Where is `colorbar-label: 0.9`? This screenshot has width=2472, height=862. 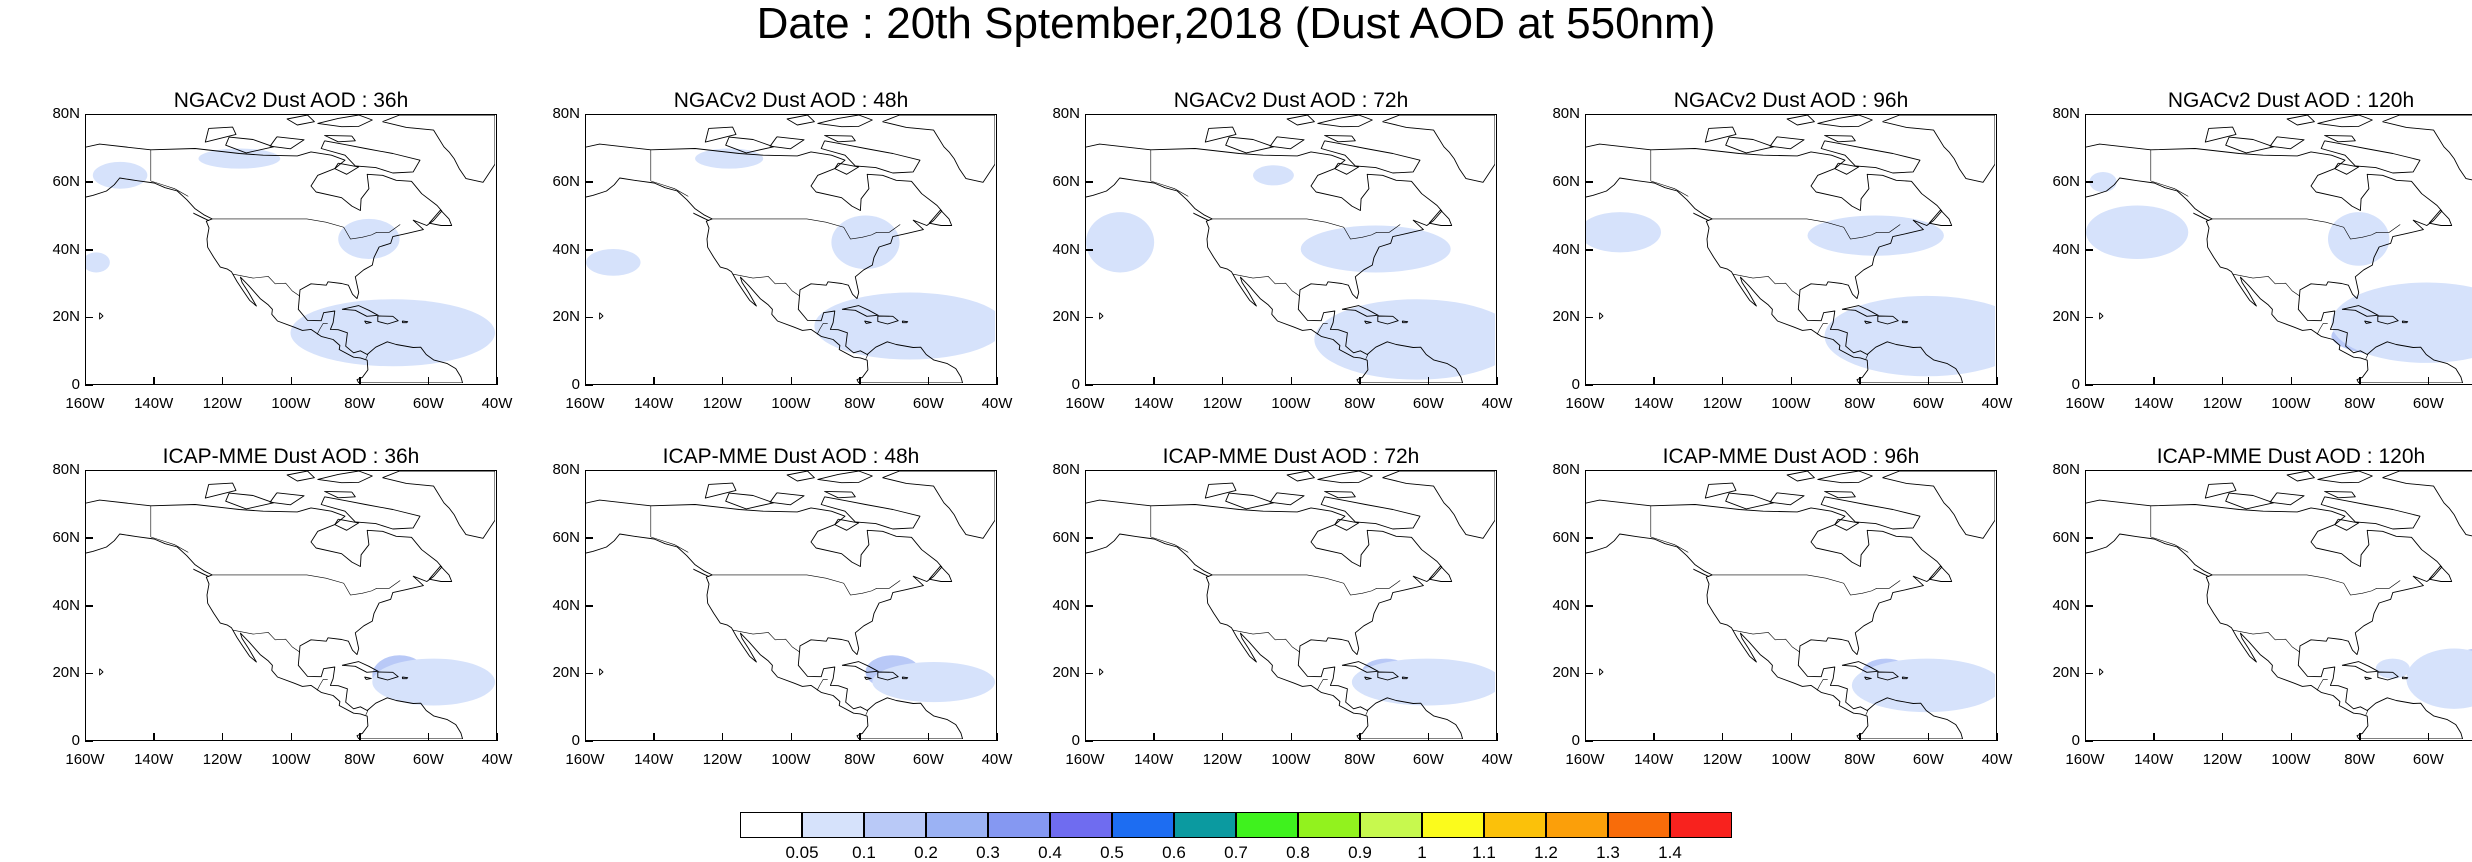
colorbar-label: 0.9 is located at coordinates (1360, 852).